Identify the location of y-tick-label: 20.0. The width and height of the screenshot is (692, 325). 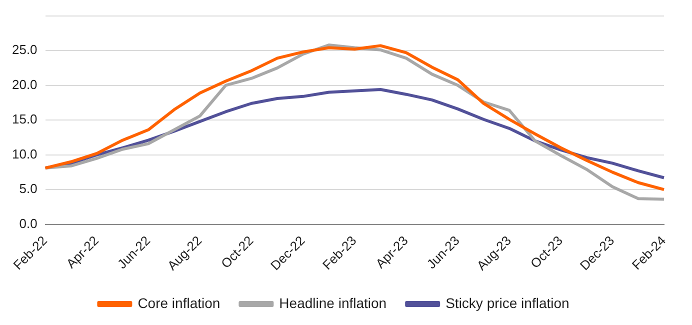
(25, 84).